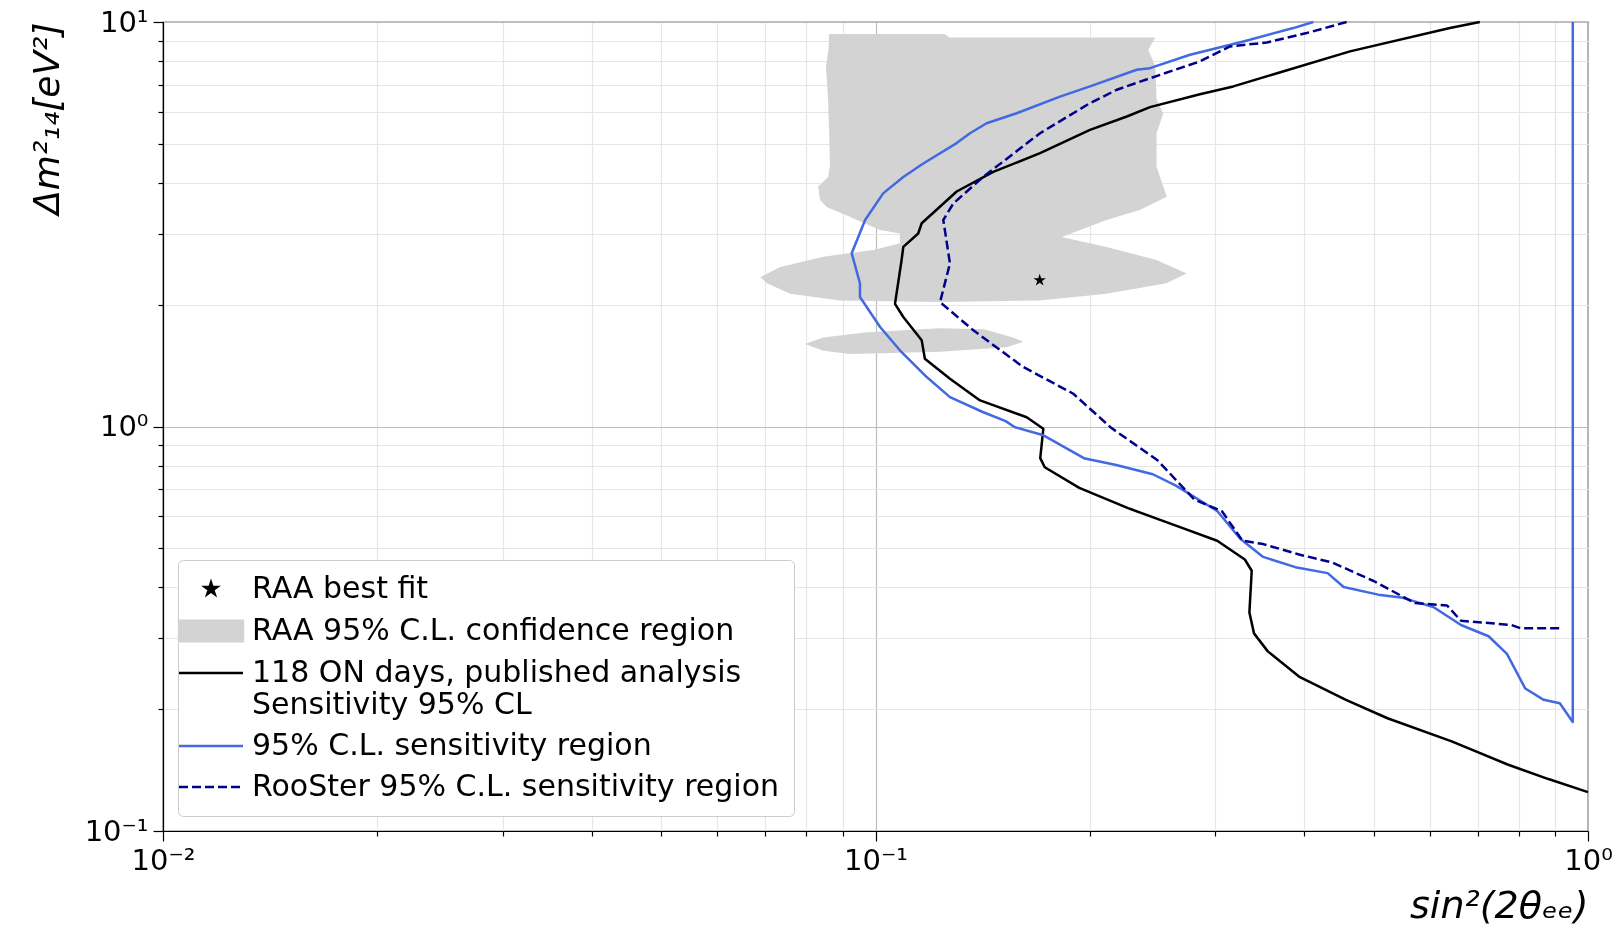 The width and height of the screenshot is (1621, 933). I want to click on legend-label: RAA 95% C.L. confidence region, so click(493, 629).